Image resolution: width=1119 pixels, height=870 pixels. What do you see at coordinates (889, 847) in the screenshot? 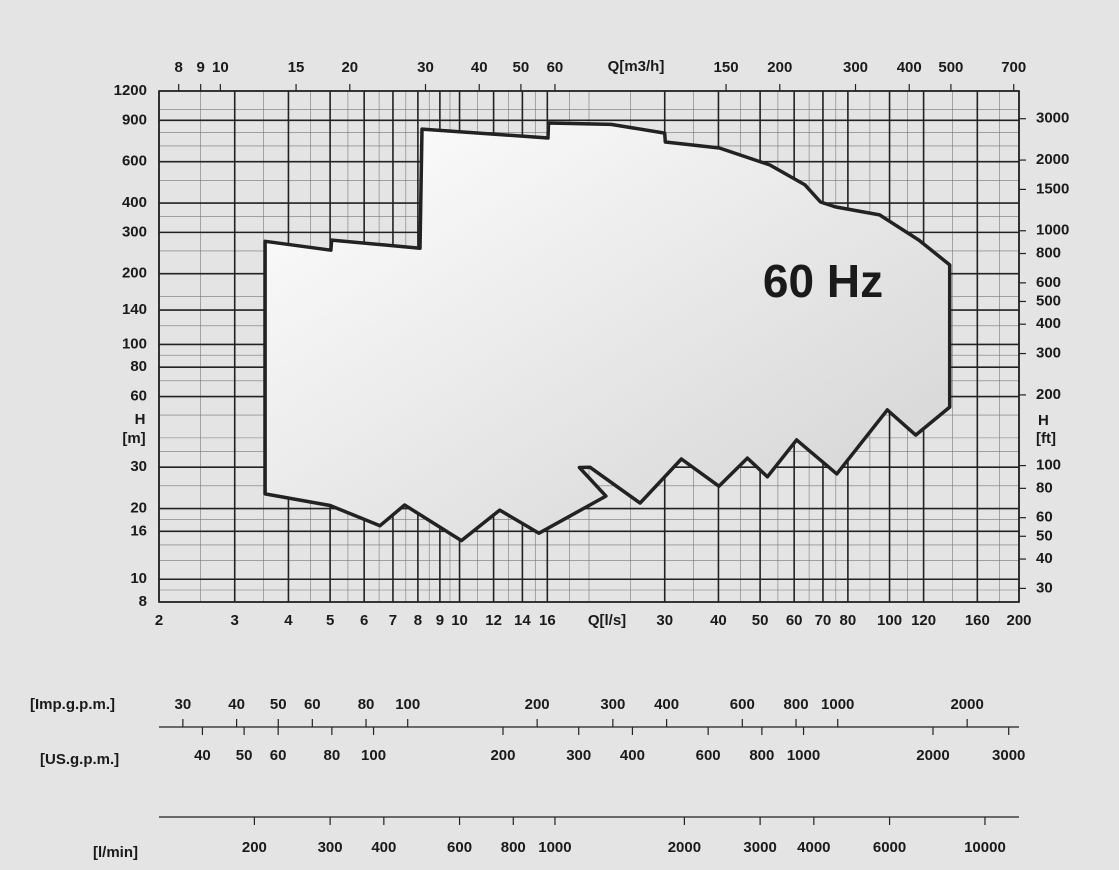
I see `extra-axis-tick-label: 6000` at bounding box center [889, 847].